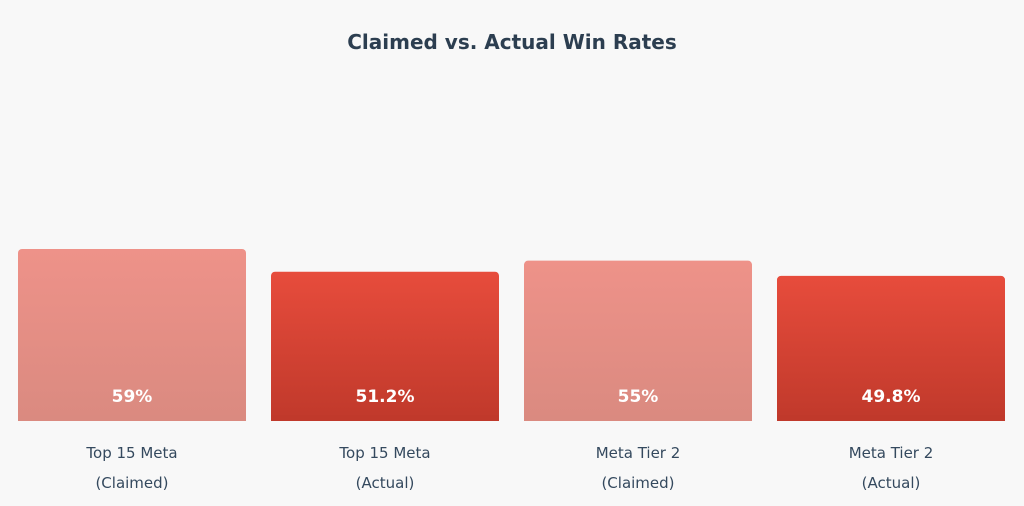  Describe the element at coordinates (512, 42) in the screenshot. I see `chart-title: Claimed vs. Actual Win Rates` at that location.